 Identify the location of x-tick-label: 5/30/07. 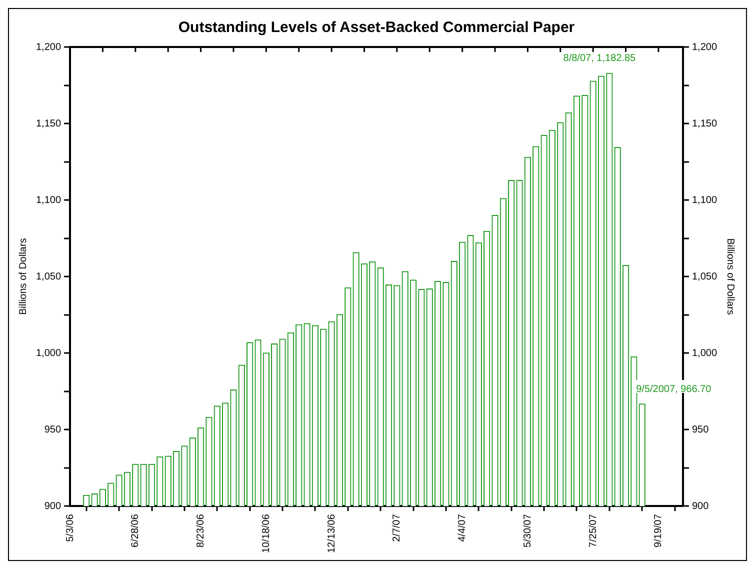
(528, 531).